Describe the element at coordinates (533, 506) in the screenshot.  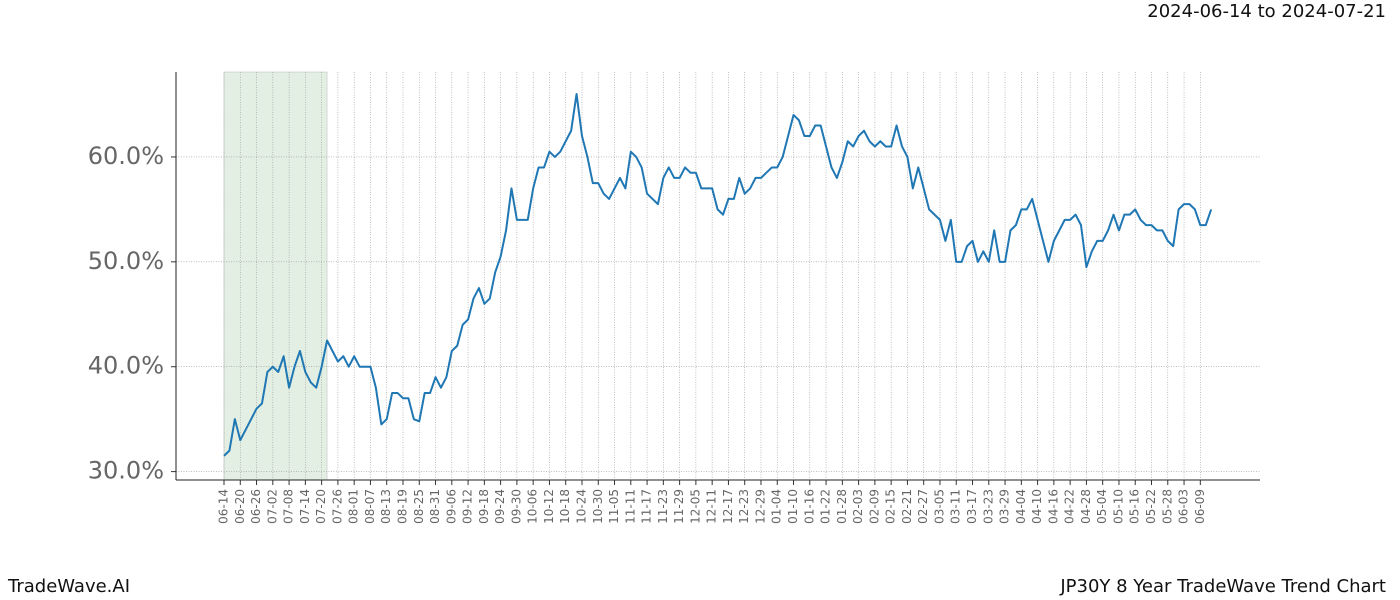
I see `x-tick-label: 10-06` at that location.